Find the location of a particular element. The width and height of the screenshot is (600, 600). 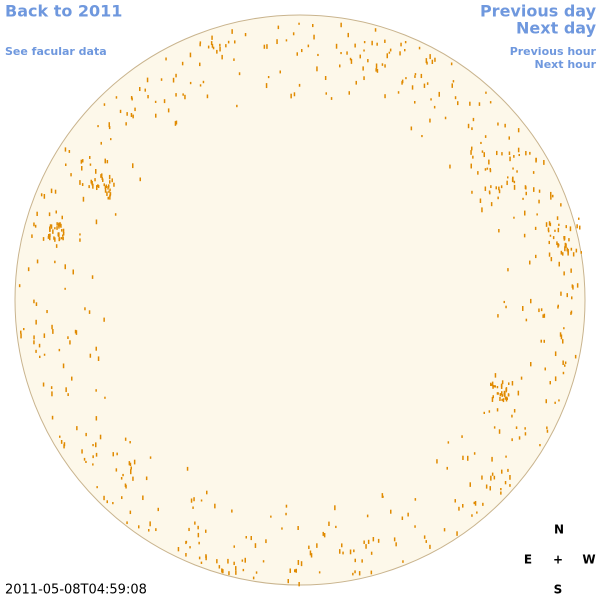

data-link: See facular data is located at coordinates (56, 51).